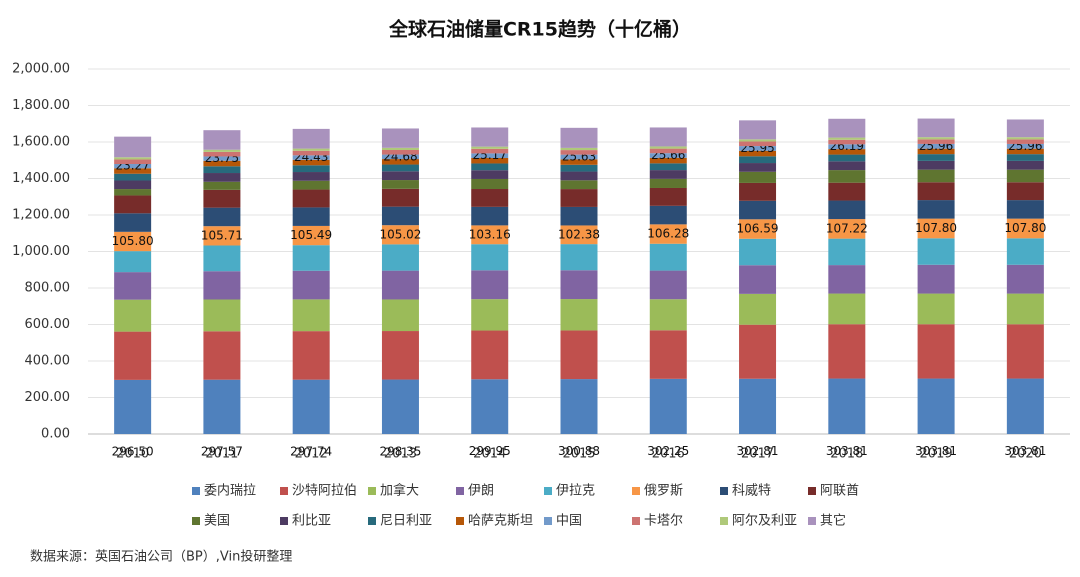 Image resolution: width=1080 pixels, height=577 pixels. I want to click on y-tick-label: 800.00, so click(48, 288).